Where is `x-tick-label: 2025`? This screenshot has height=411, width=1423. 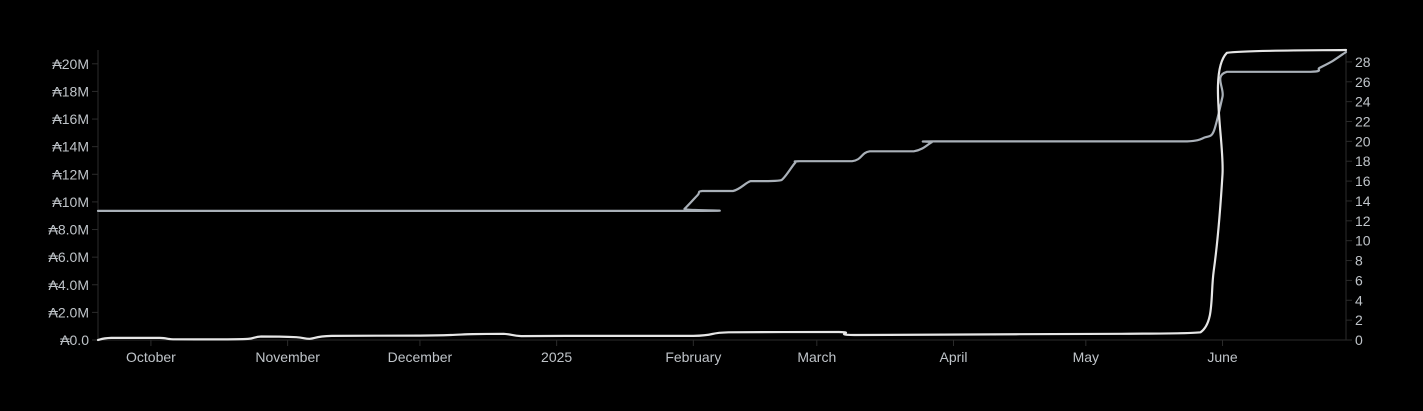 x-tick-label: 2025 is located at coordinates (556, 357).